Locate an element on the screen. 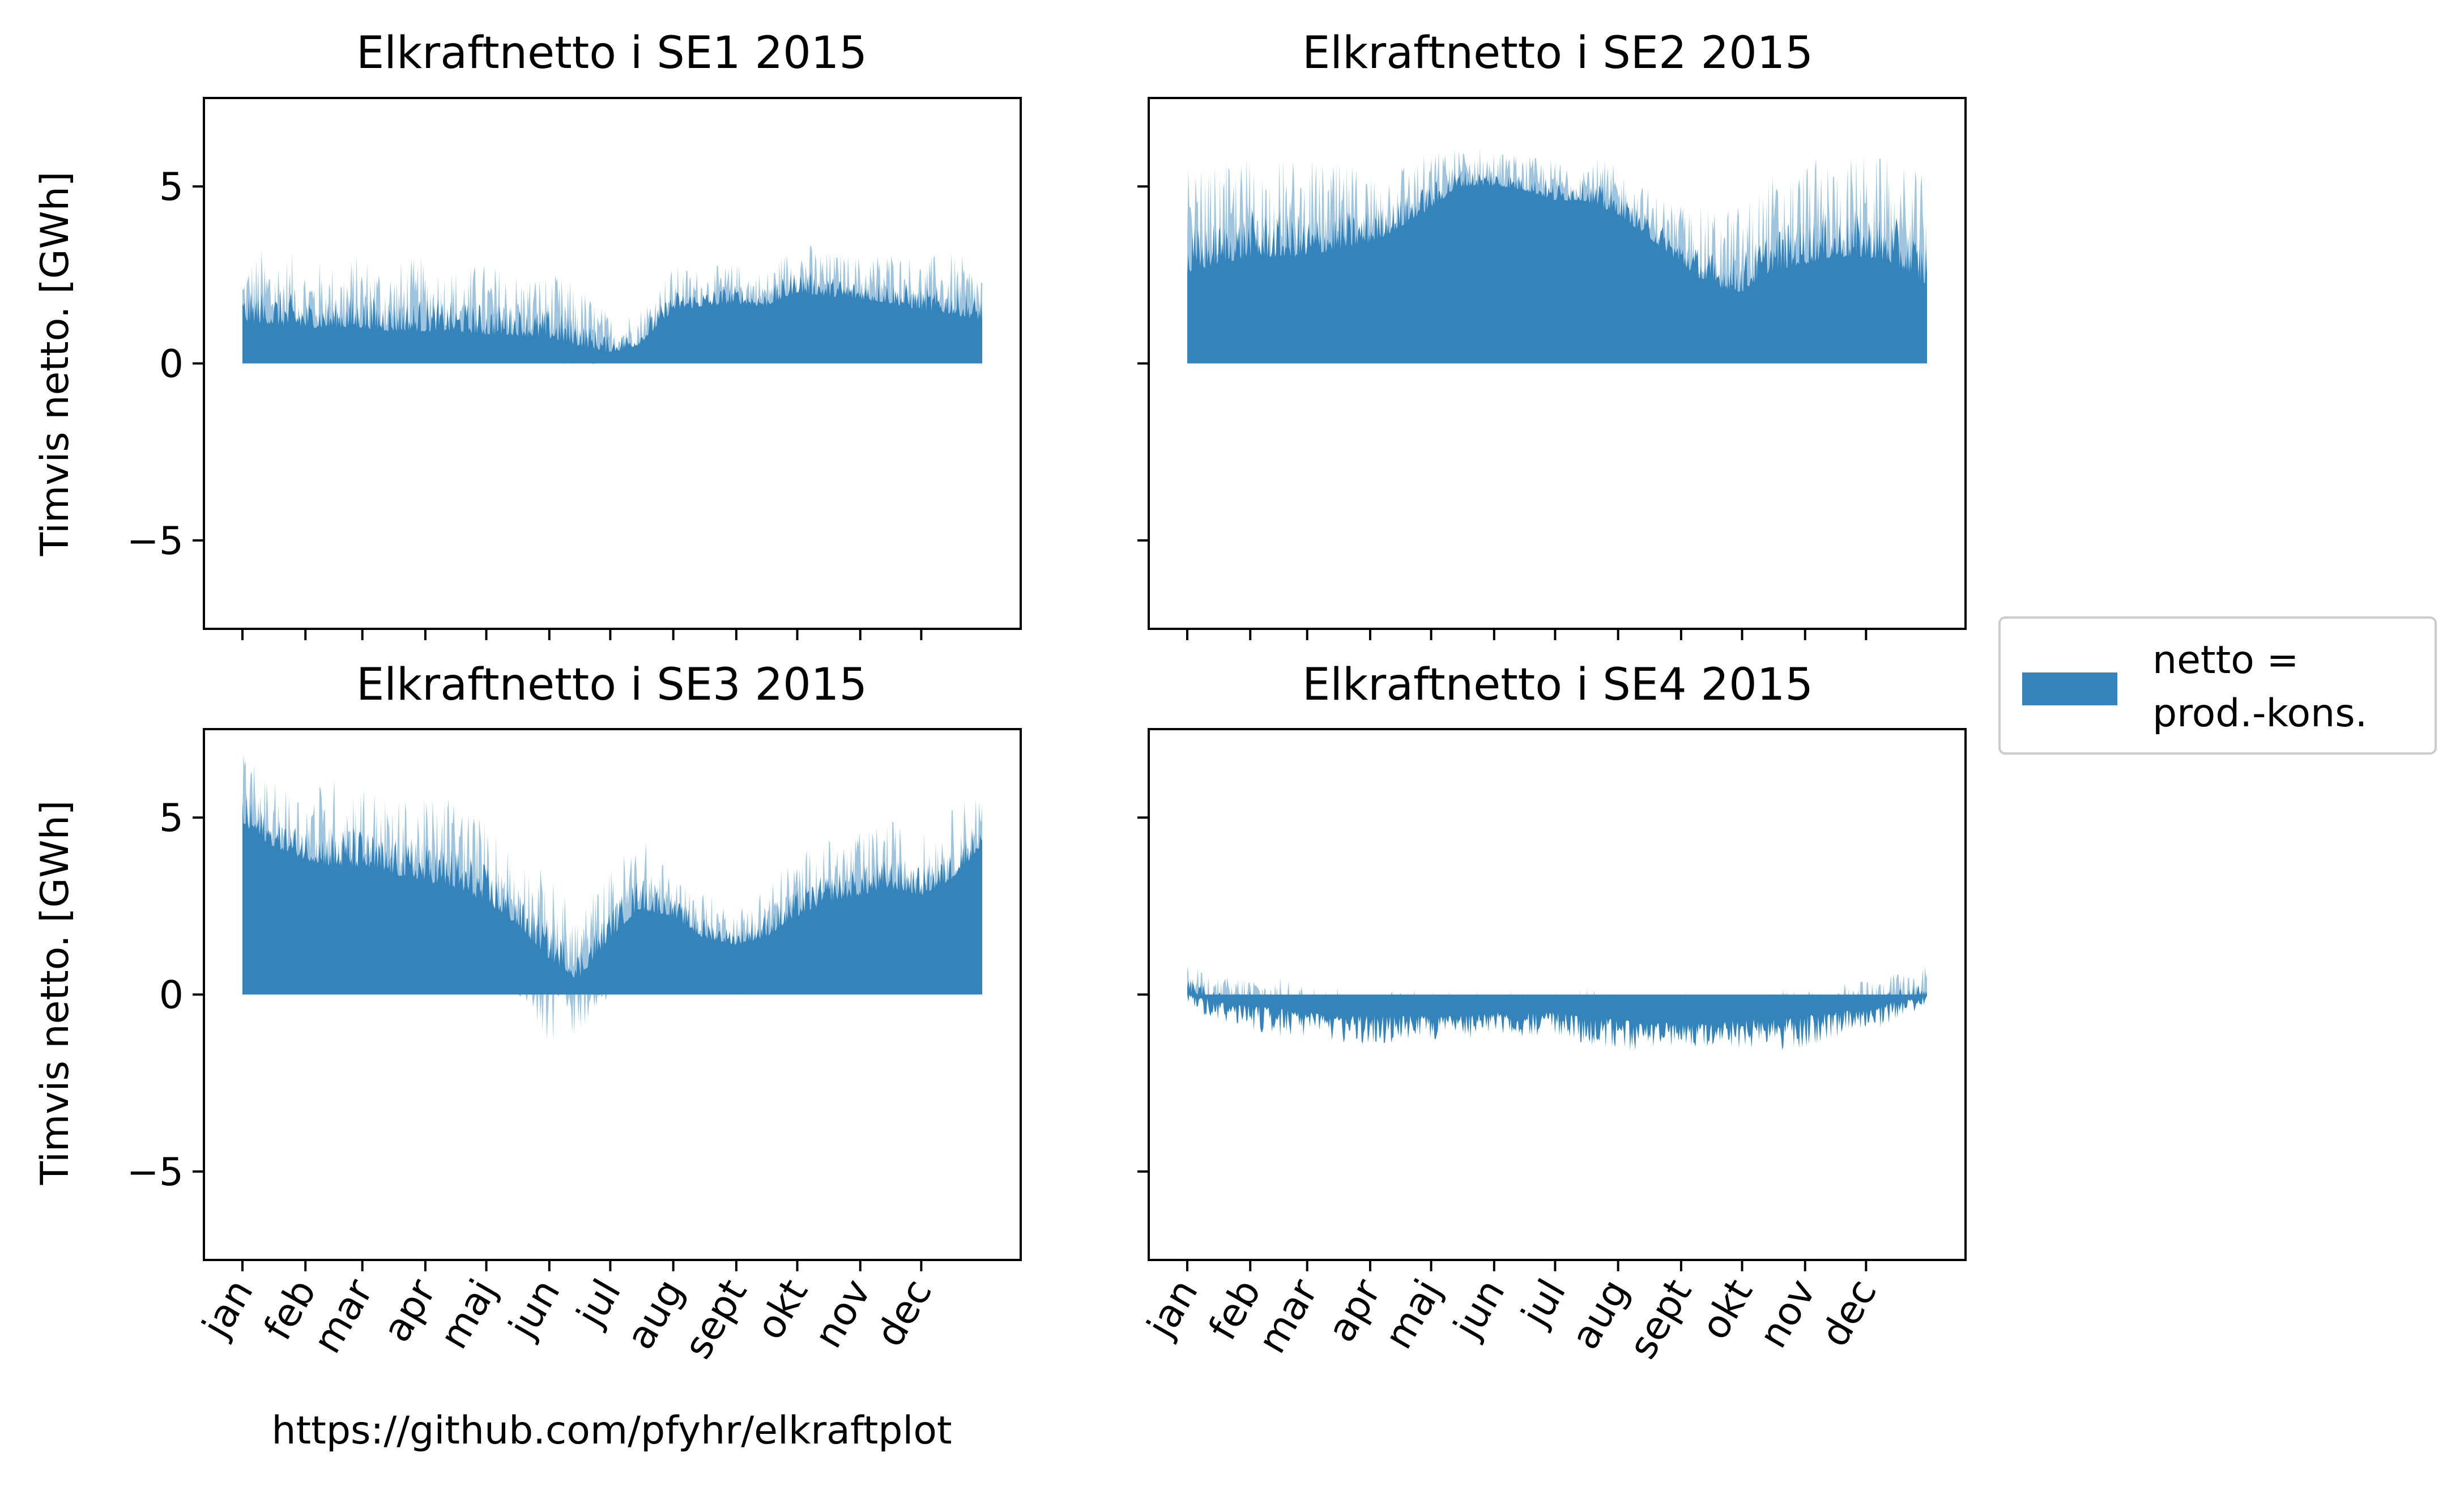 Image resolution: width=2464 pixels, height=1486 pixels. subplot-se2: Elkraftnetto i SE2 2015 is located at coordinates (1552, 334).